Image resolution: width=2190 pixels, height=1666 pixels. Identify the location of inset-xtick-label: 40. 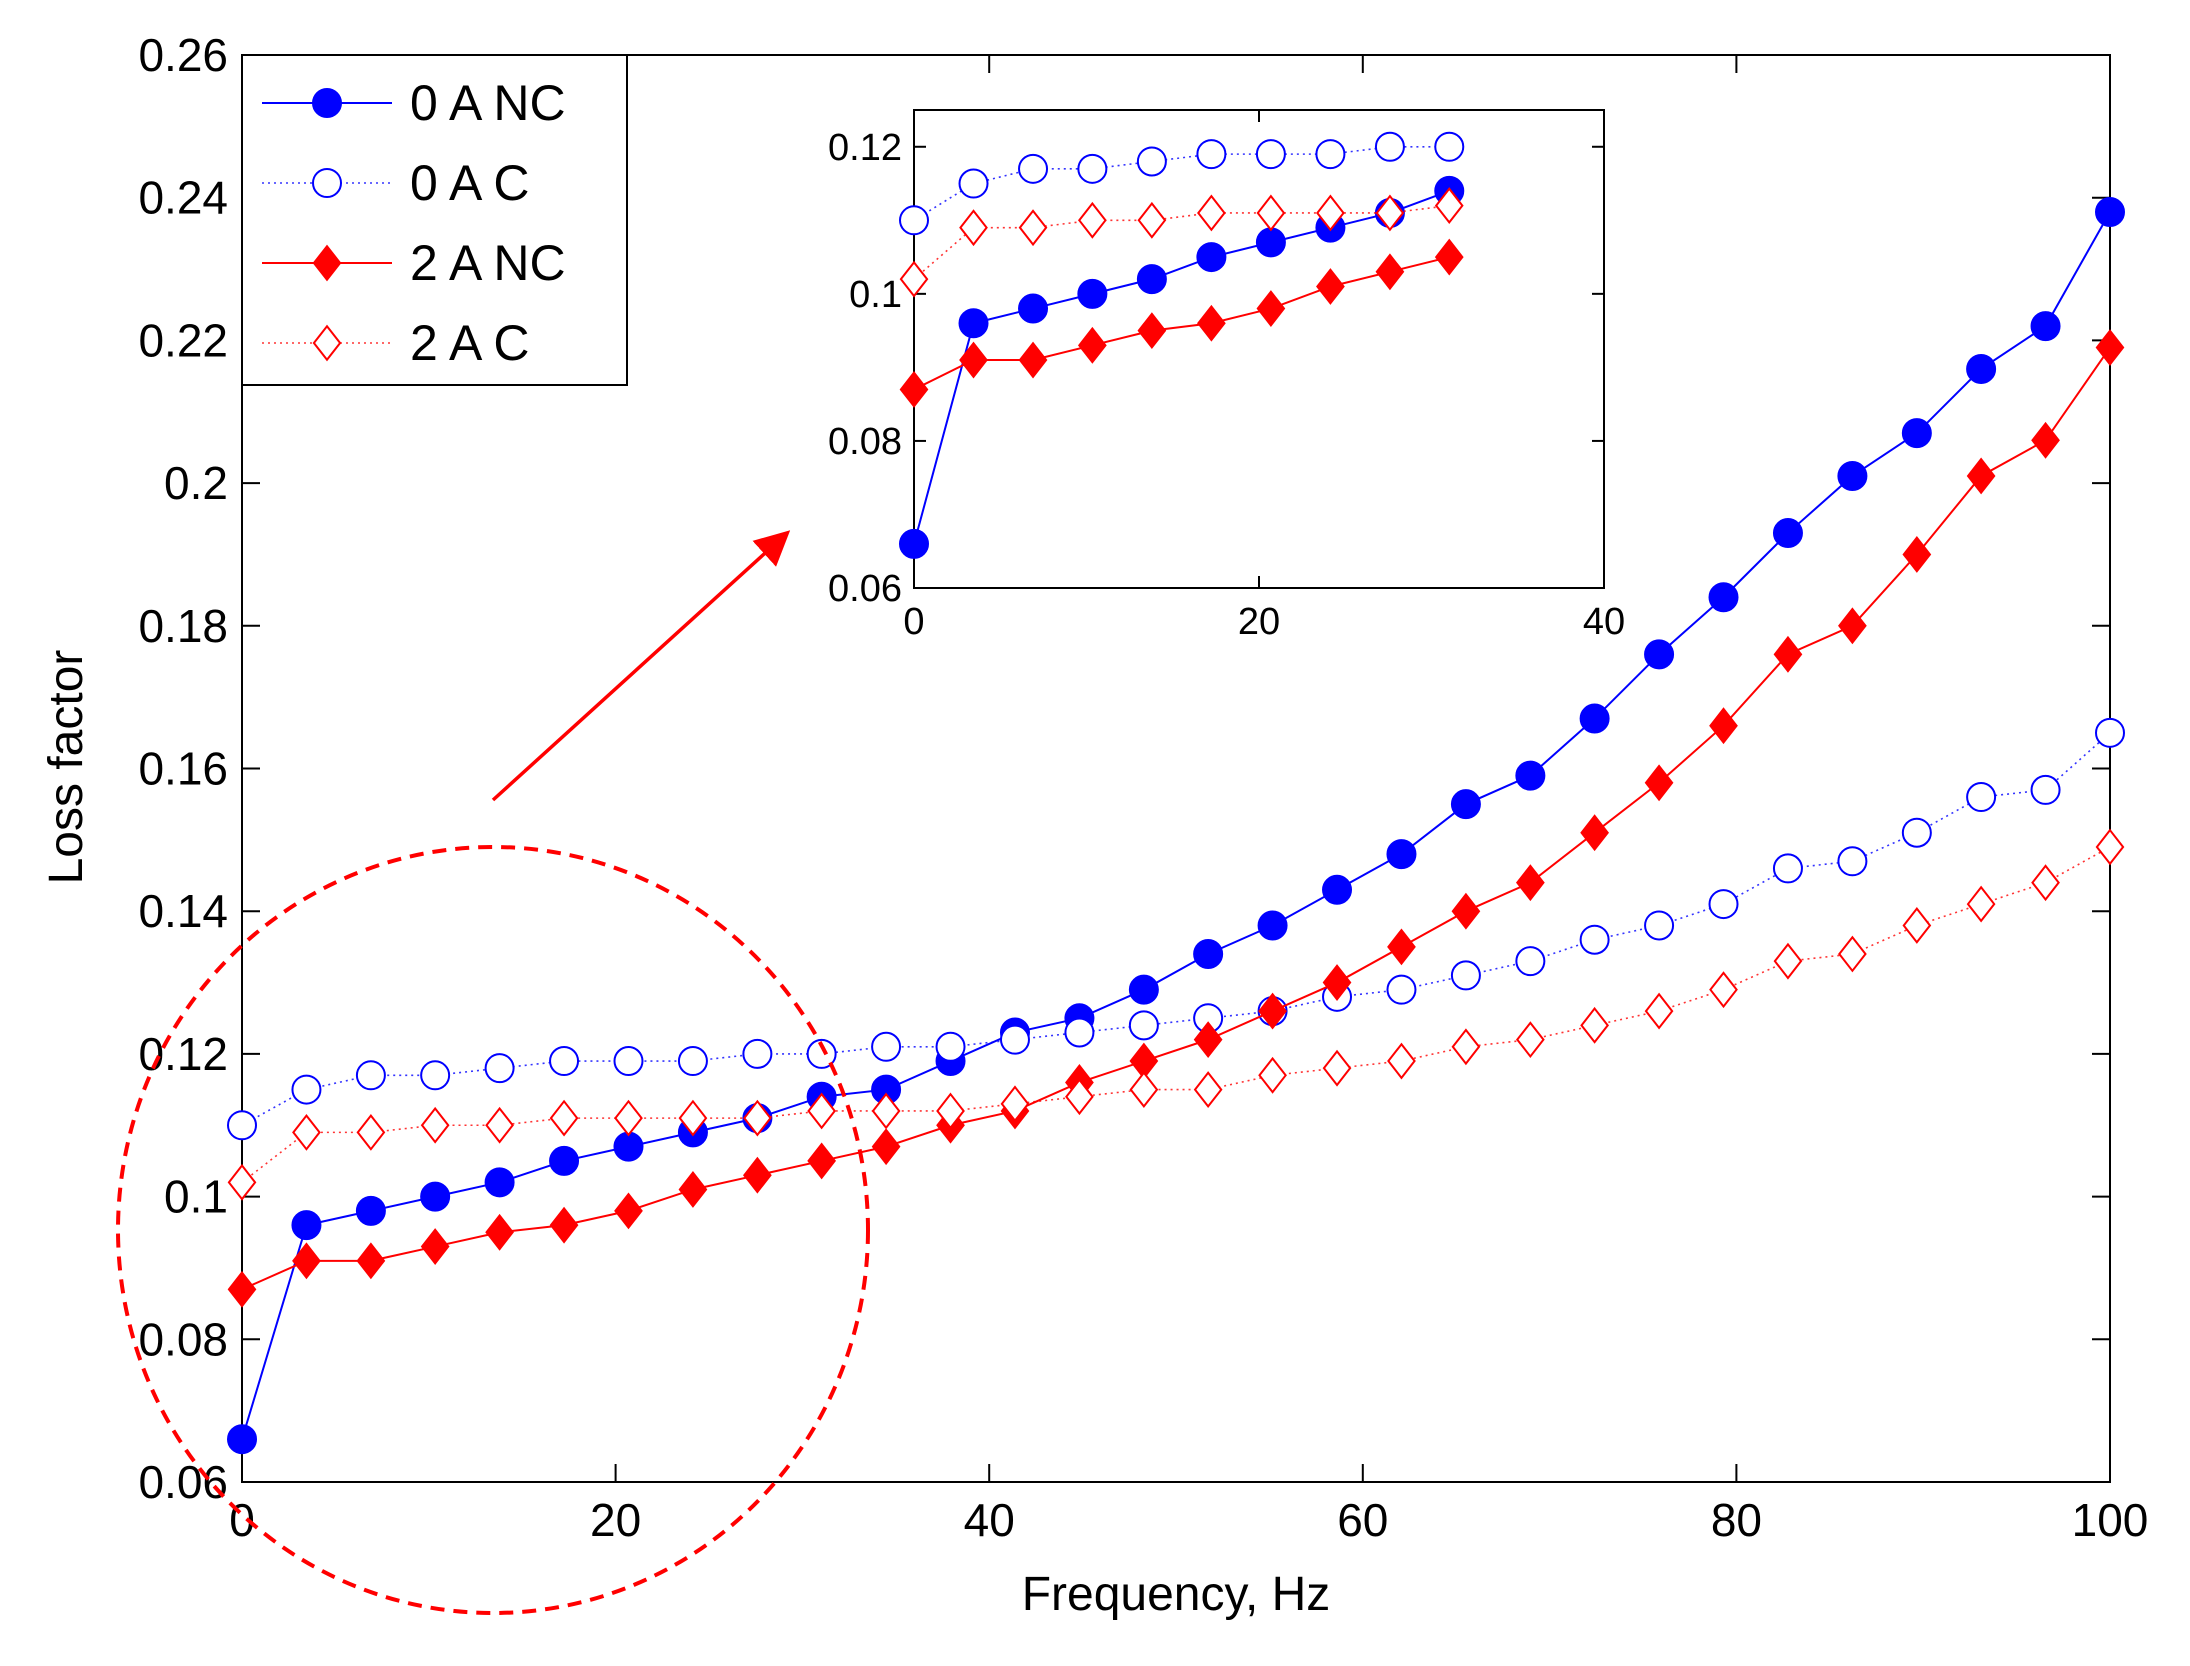
(1604, 622).